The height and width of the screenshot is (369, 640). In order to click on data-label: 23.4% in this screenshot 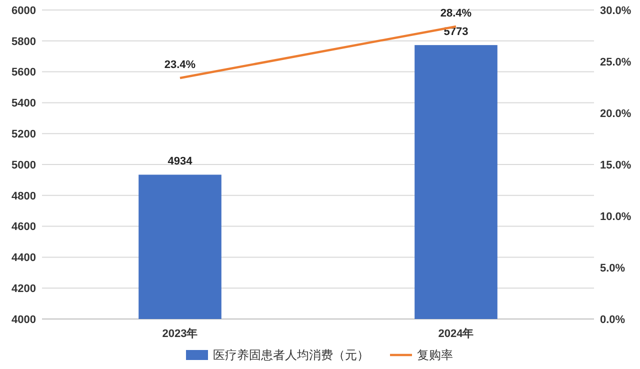, I will do `click(180, 64)`.